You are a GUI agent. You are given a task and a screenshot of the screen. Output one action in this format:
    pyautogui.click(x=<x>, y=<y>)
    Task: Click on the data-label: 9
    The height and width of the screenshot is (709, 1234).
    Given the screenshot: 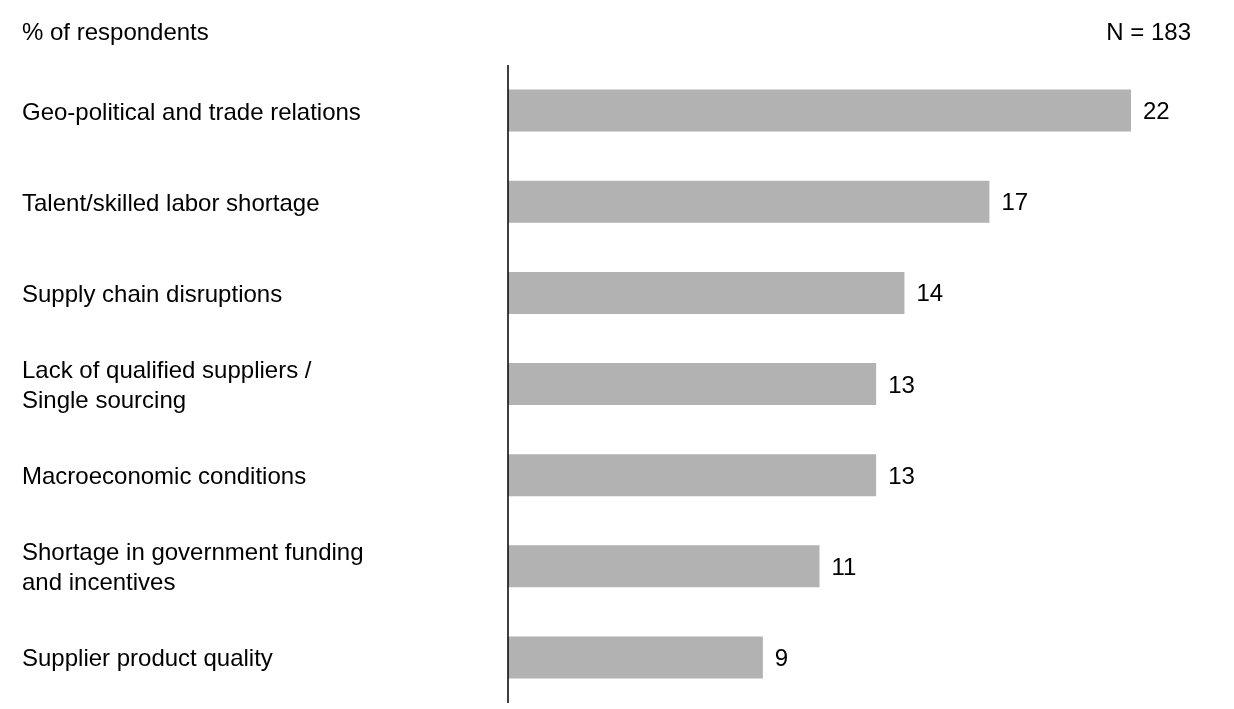 What is the action you would take?
    pyautogui.click(x=781, y=657)
    